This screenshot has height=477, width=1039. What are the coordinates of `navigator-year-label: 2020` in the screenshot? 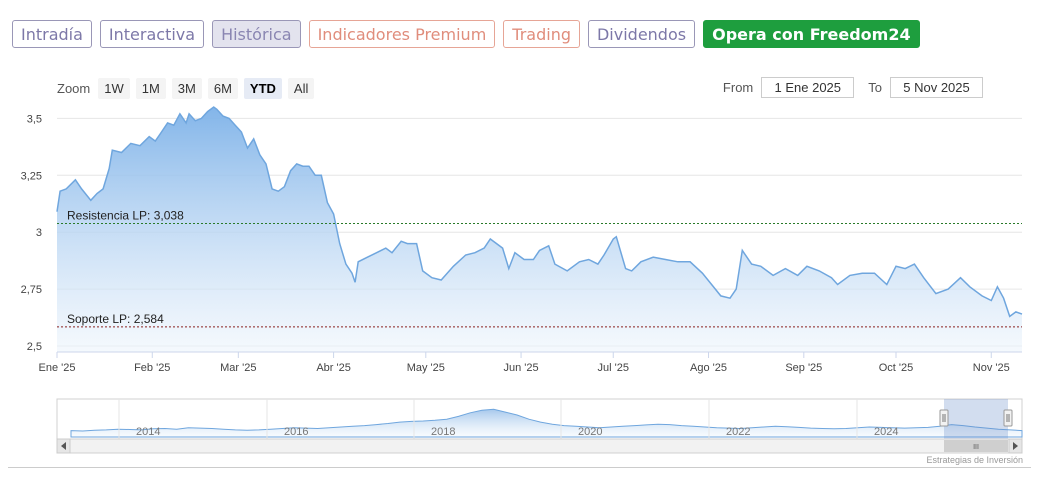 It's located at (590, 432).